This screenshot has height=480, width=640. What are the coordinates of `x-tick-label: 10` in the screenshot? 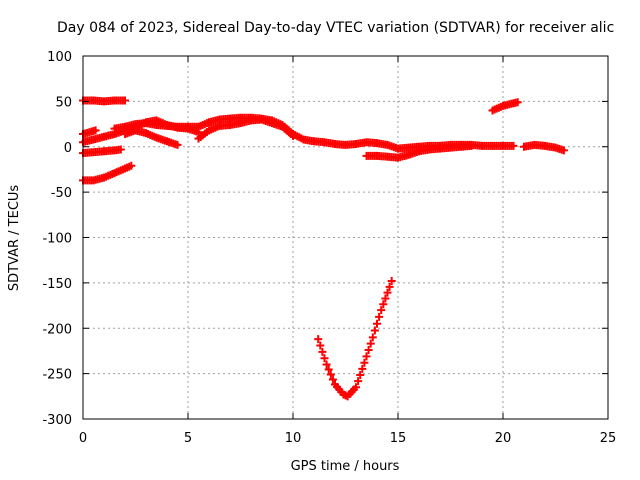 It's located at (293, 438).